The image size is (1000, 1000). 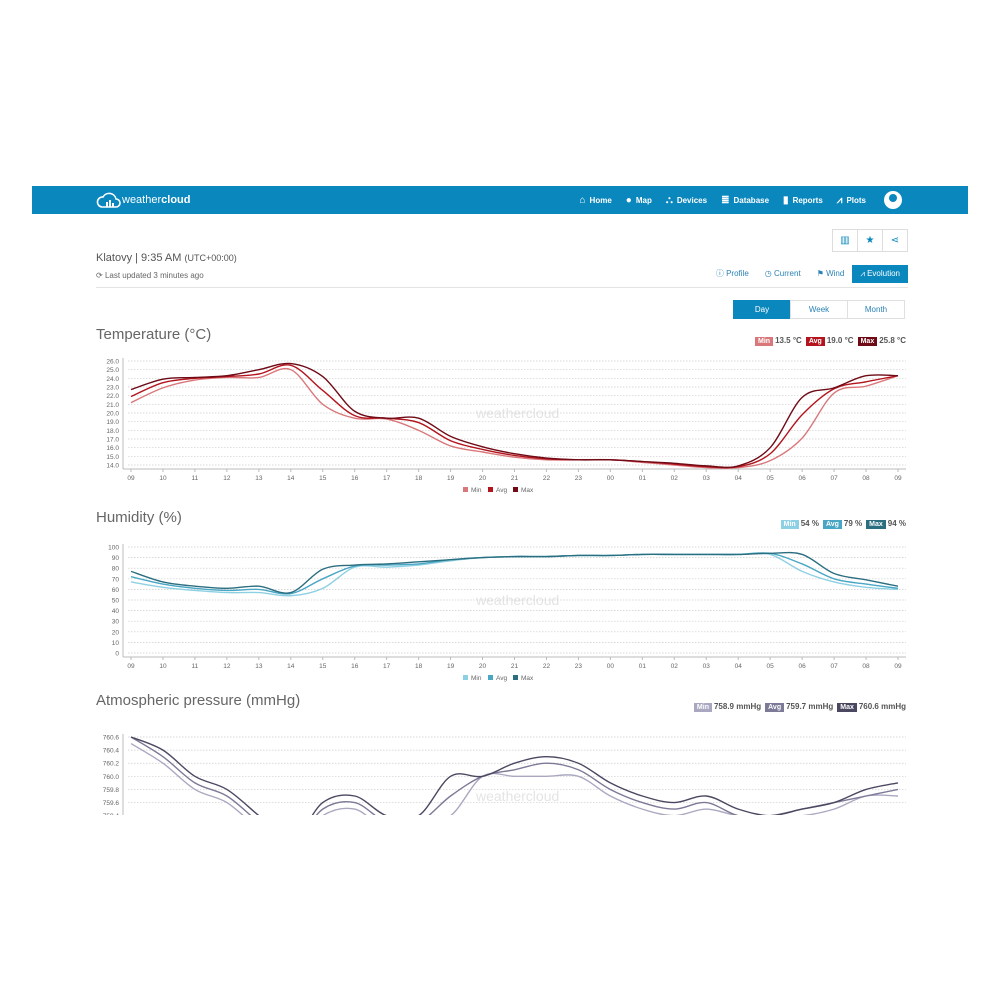 I want to click on y-tick-label: 40, so click(x=116, y=611).